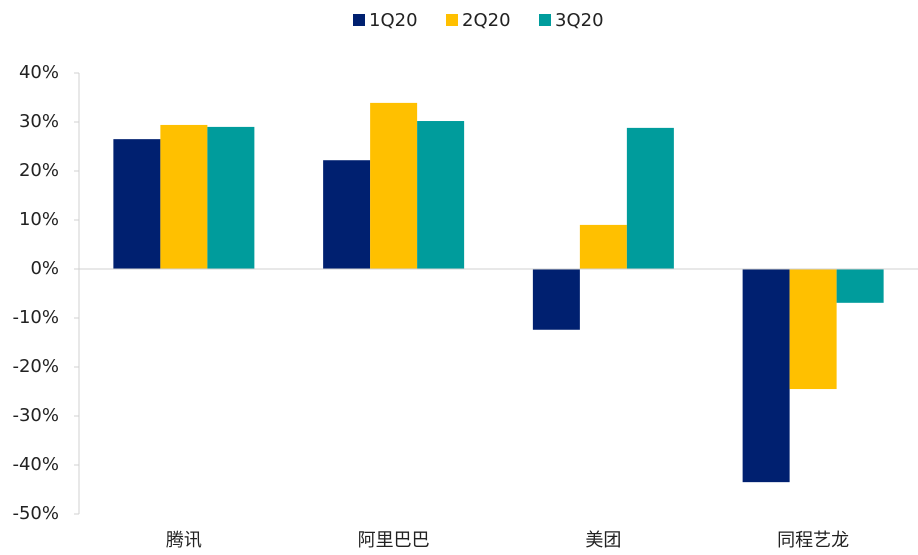 This screenshot has height=555, width=918. Describe the element at coordinates (39, 170) in the screenshot. I see `y-tick-label: 20%` at that location.